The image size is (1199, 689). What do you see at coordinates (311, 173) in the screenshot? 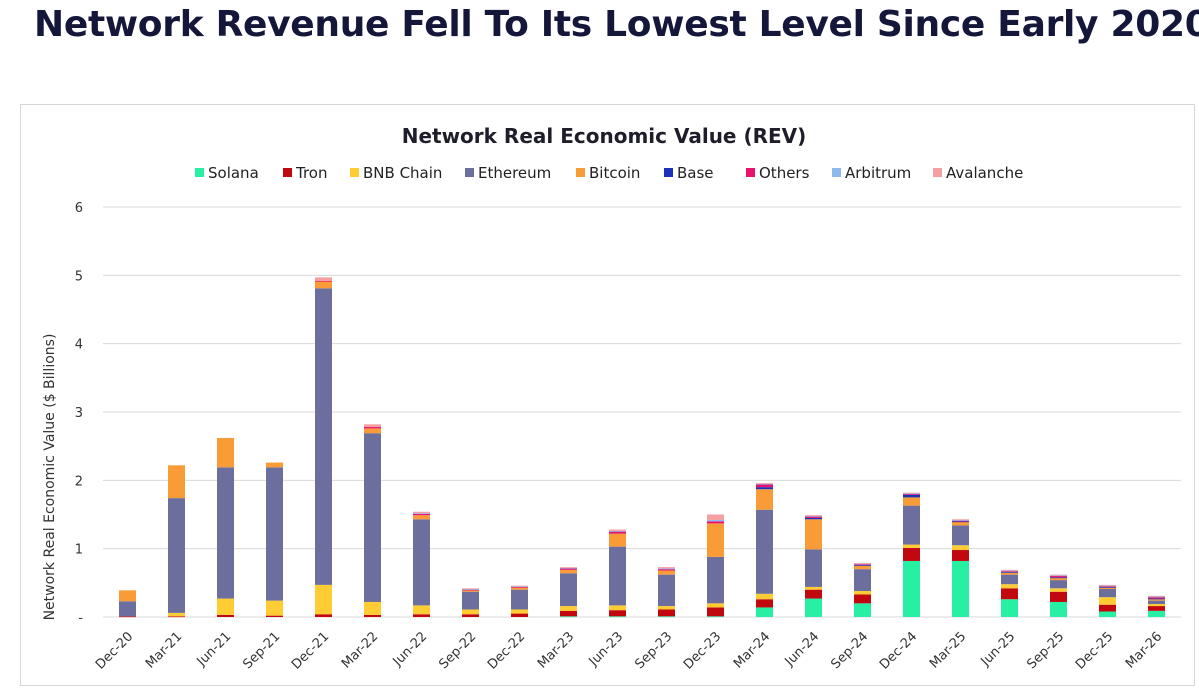
I see `legend-label: Tron` at bounding box center [311, 173].